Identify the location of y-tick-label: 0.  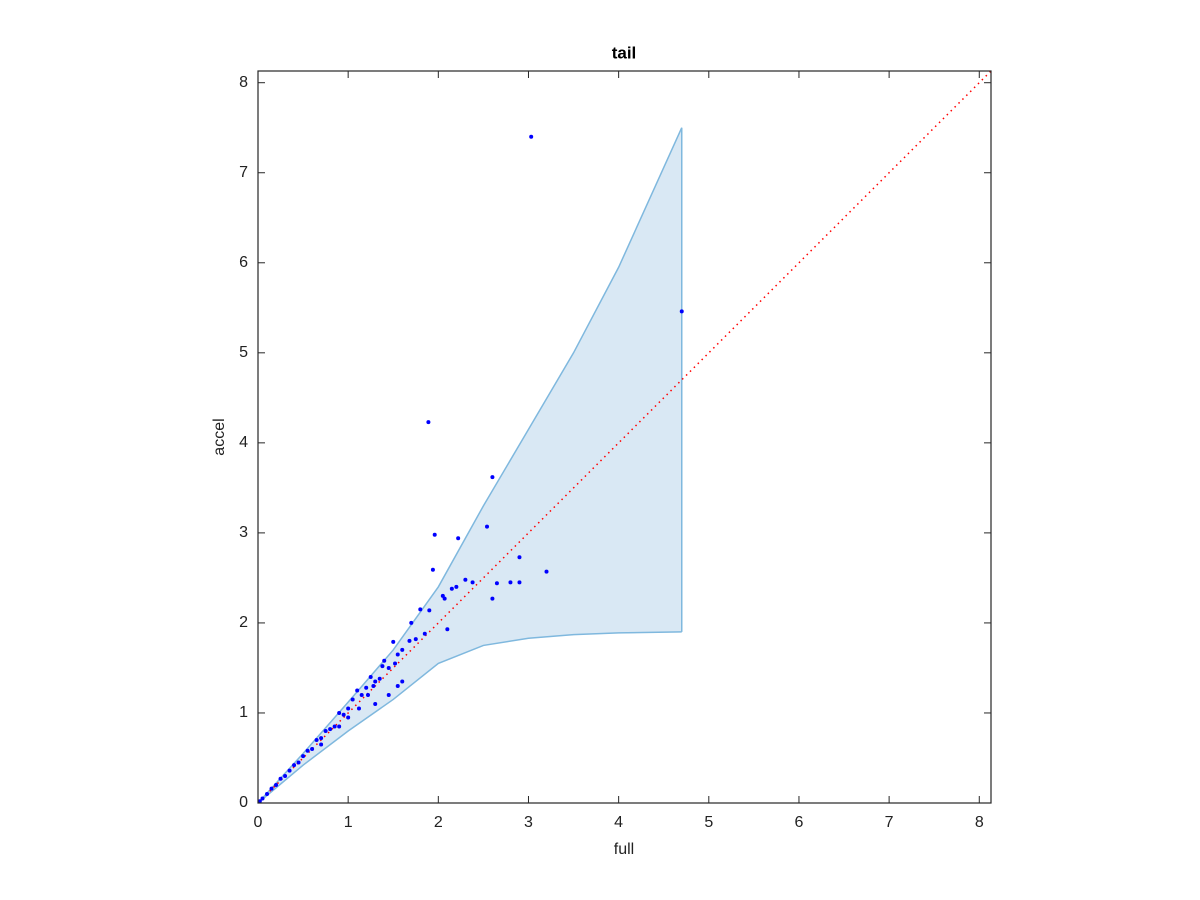
(243, 802).